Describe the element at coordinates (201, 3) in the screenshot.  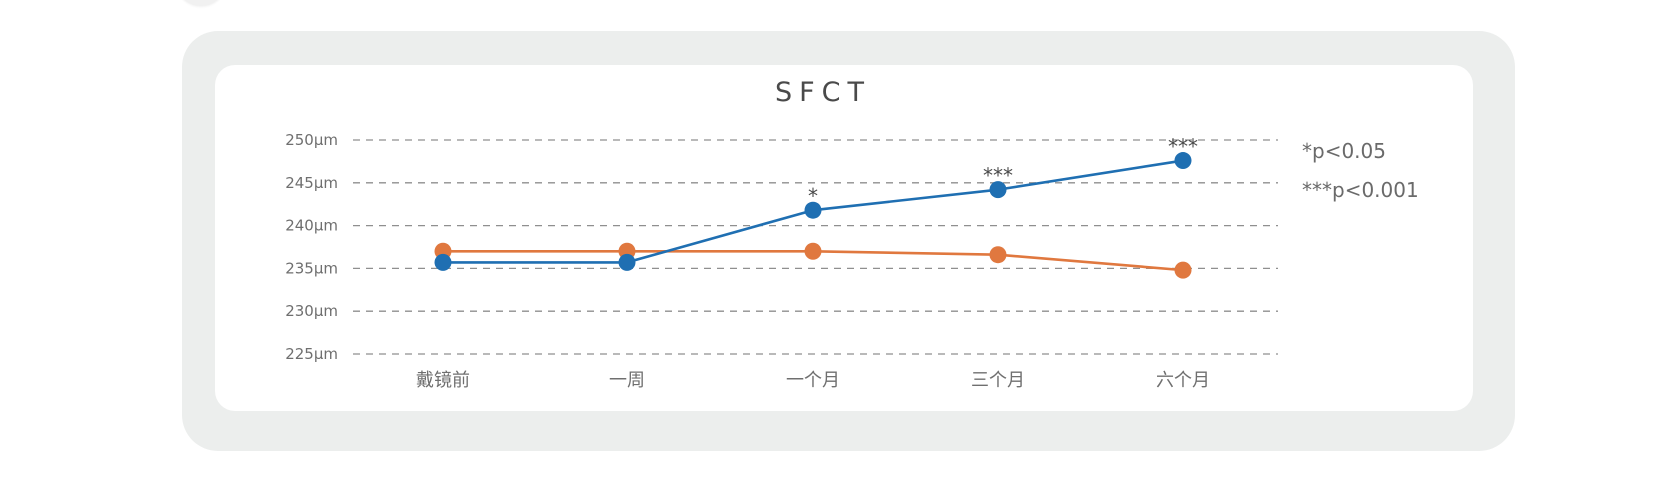
I see `top-corner-decoration` at that location.